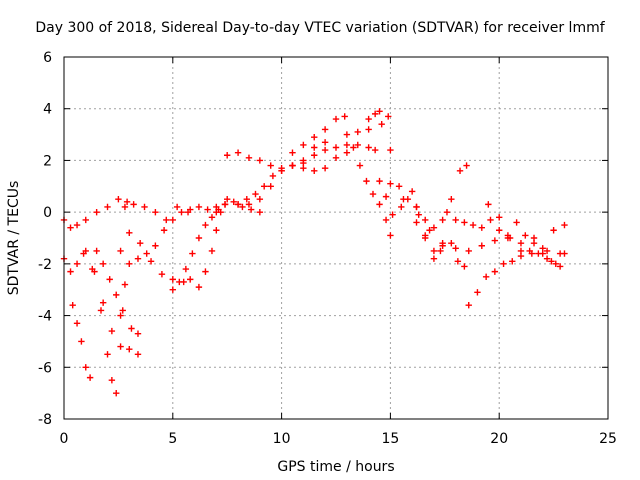 The width and height of the screenshot is (640, 480). Describe the element at coordinates (282, 439) in the screenshot. I see `x-tick-label: 10` at that location.